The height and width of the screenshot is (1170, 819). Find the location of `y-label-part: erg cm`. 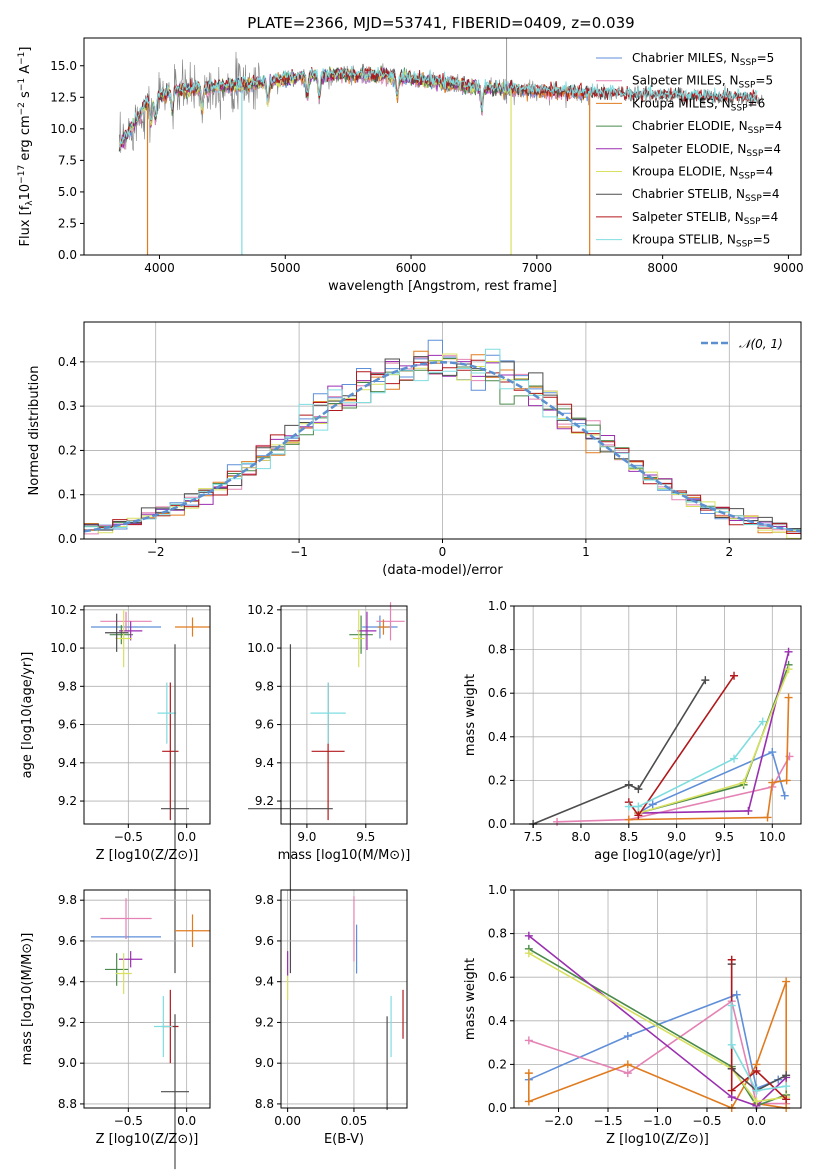

y-label-part: erg cm is located at coordinates (25, 139).